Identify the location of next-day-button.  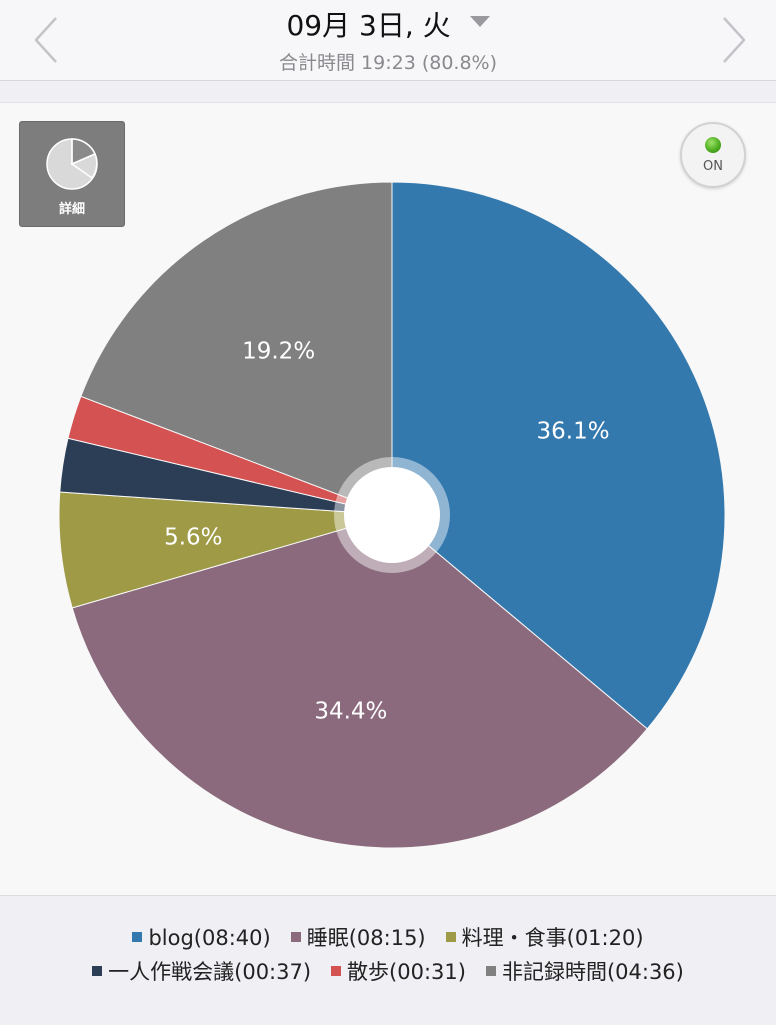
(734, 40).